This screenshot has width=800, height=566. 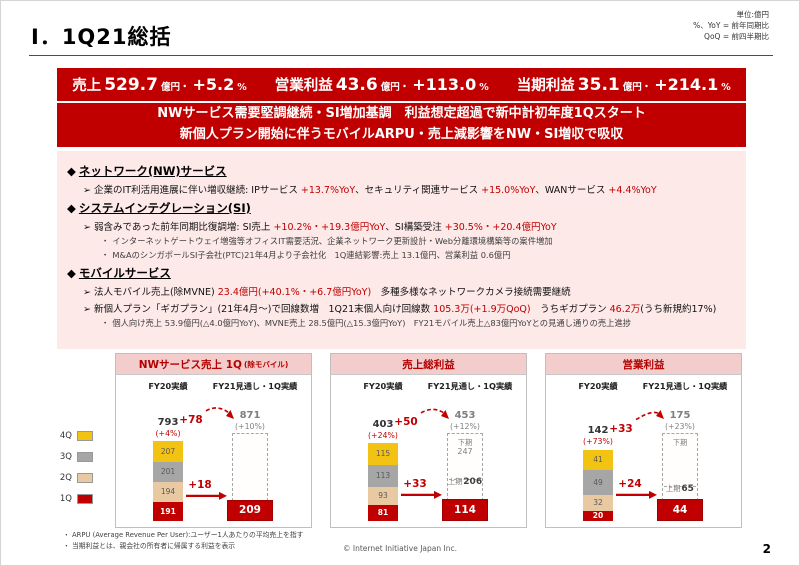 I want to click on fy20-segment-3Q: 49, so click(x=598, y=482).